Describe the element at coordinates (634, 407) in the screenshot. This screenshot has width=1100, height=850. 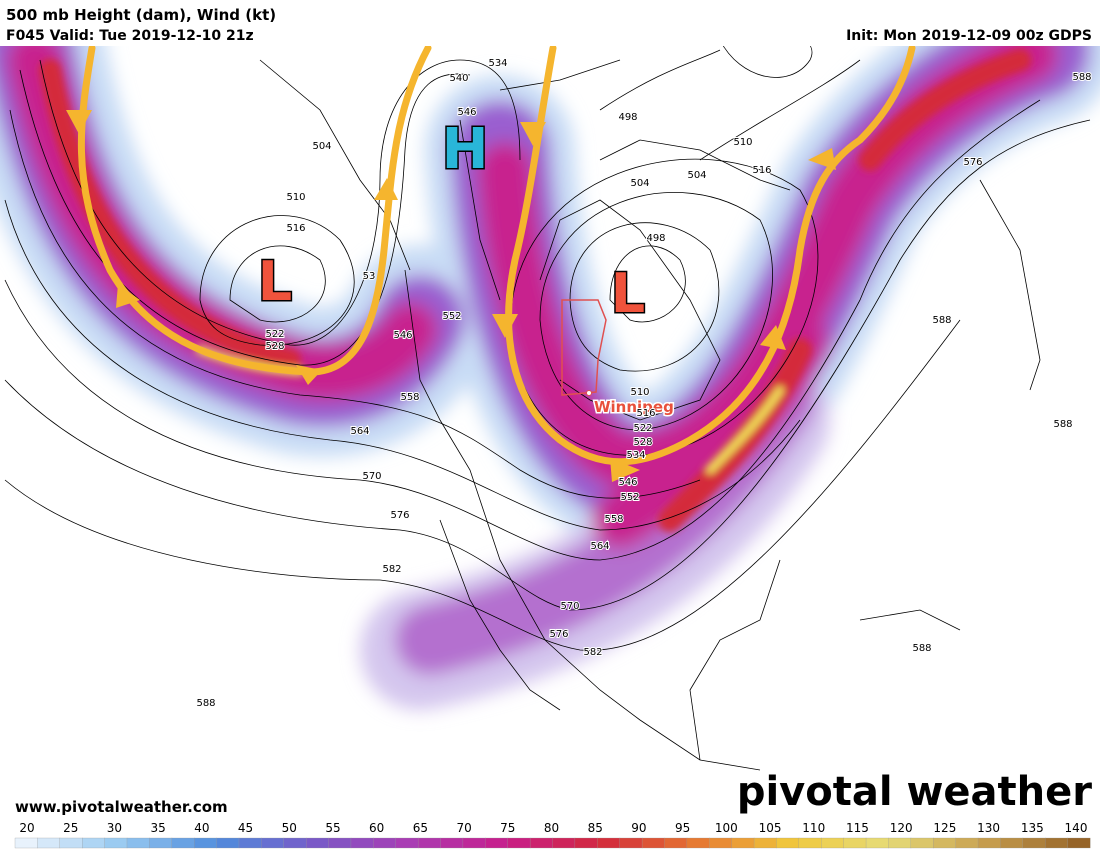
I see `city-label: Winnipeg` at that location.